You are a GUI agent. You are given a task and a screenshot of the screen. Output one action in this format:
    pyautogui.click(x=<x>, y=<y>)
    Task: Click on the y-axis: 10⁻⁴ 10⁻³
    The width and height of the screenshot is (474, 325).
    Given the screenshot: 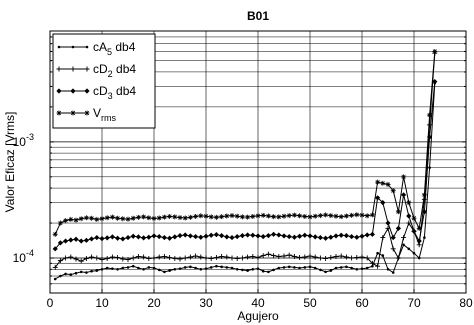 What is the action you would take?
    pyautogui.click(x=23, y=198)
    